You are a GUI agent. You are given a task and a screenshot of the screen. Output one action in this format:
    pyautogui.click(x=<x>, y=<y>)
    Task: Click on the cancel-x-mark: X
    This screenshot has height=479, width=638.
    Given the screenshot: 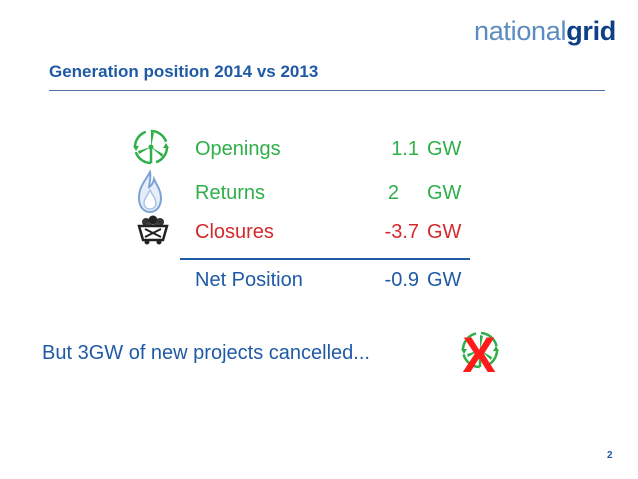 What is the action you would take?
    pyautogui.click(x=478, y=351)
    